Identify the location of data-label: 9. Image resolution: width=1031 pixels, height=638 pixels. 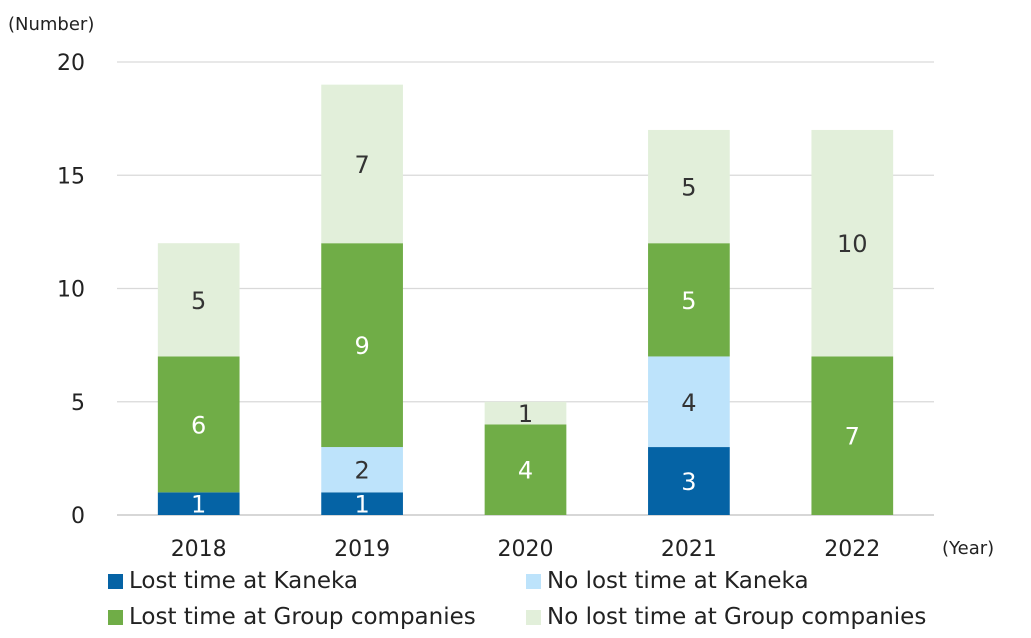
(361, 346).